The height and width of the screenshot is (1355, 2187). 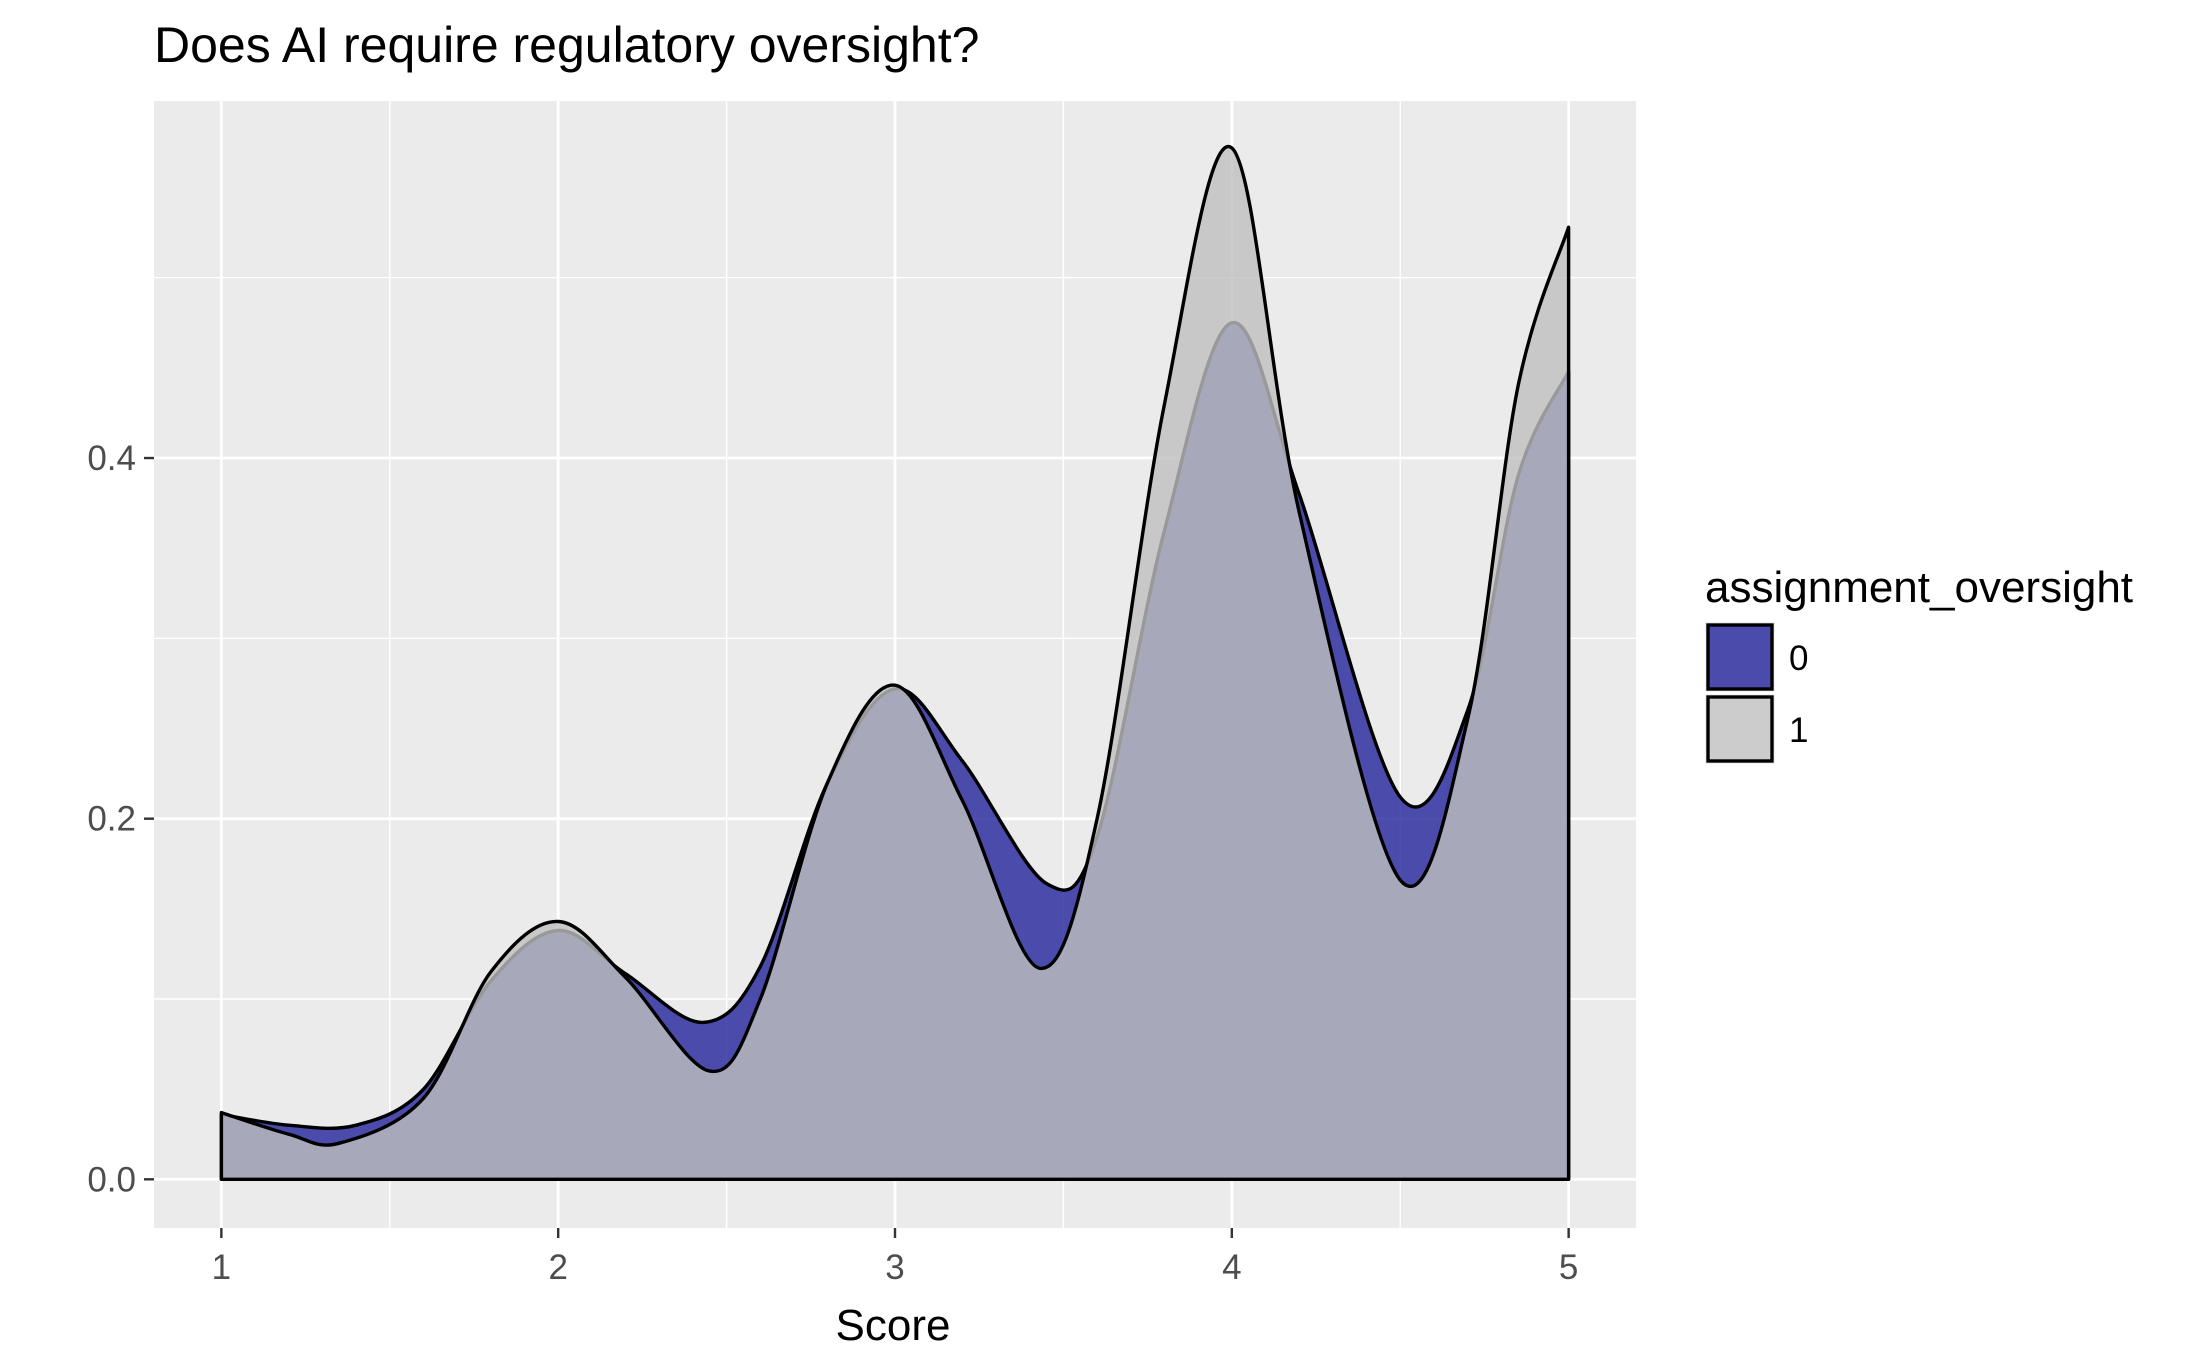 I want to click on y-tick-label: 0.0, so click(x=111, y=1179).